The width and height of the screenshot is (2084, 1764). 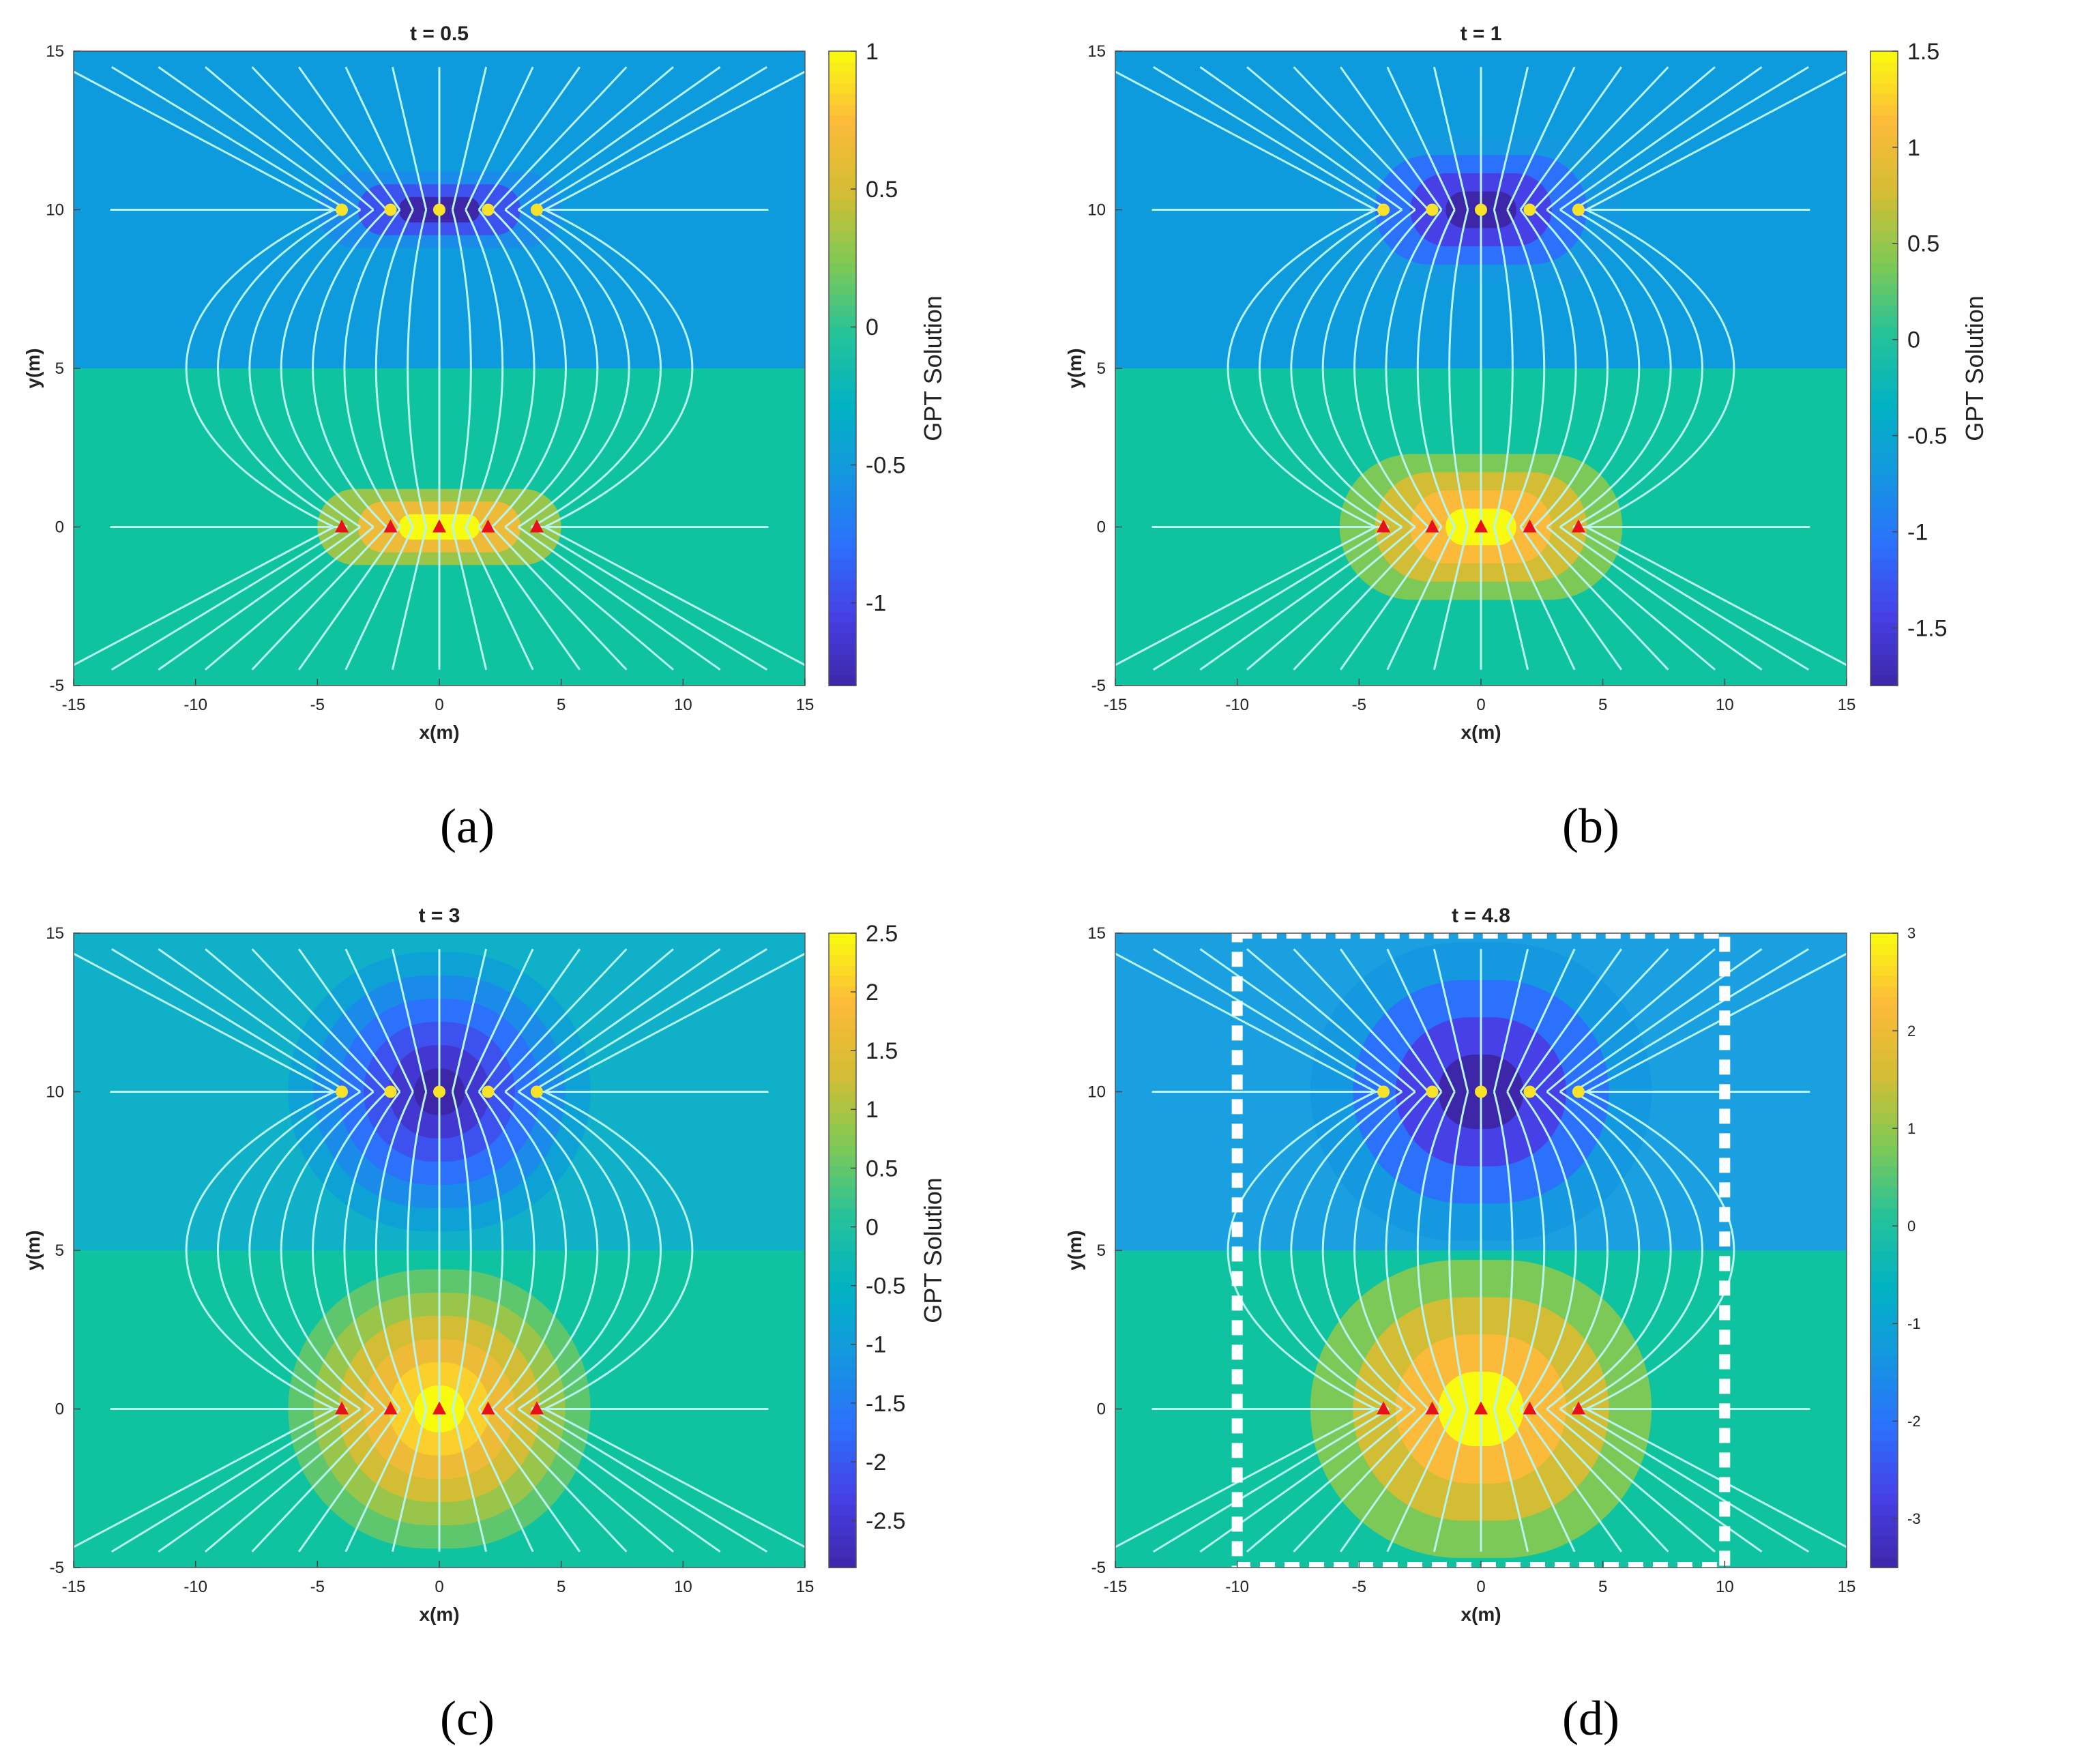 I want to click on colorbar: -2.5 -2 -1.5 -1 -0.5 0 0.5 1 1.5 2 2.5 GPT Solution, so click(x=888, y=1244).